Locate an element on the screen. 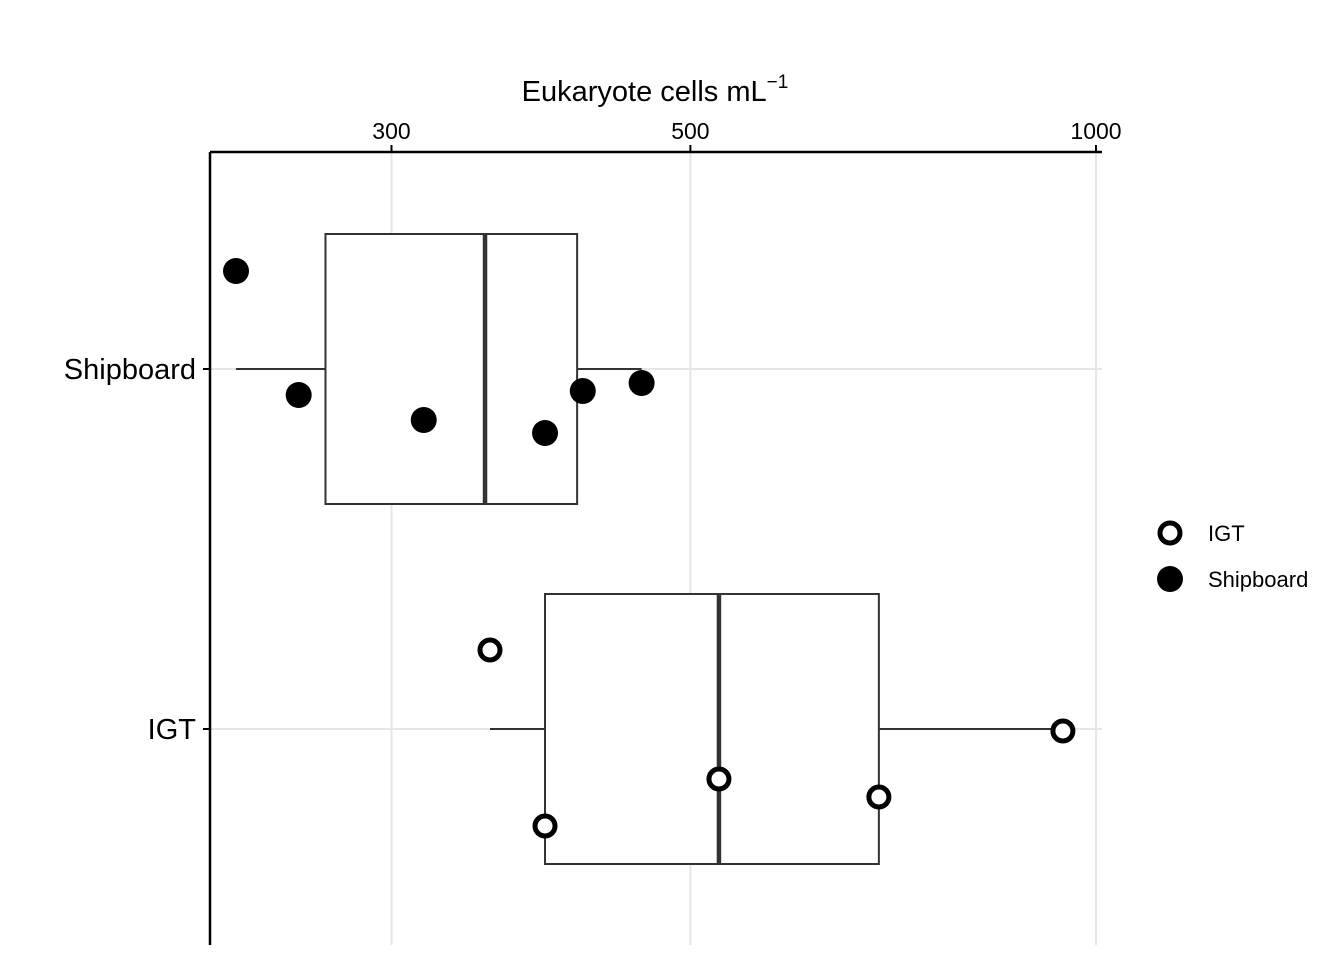  x-tick-label-500: 500 is located at coordinates (690, 131).